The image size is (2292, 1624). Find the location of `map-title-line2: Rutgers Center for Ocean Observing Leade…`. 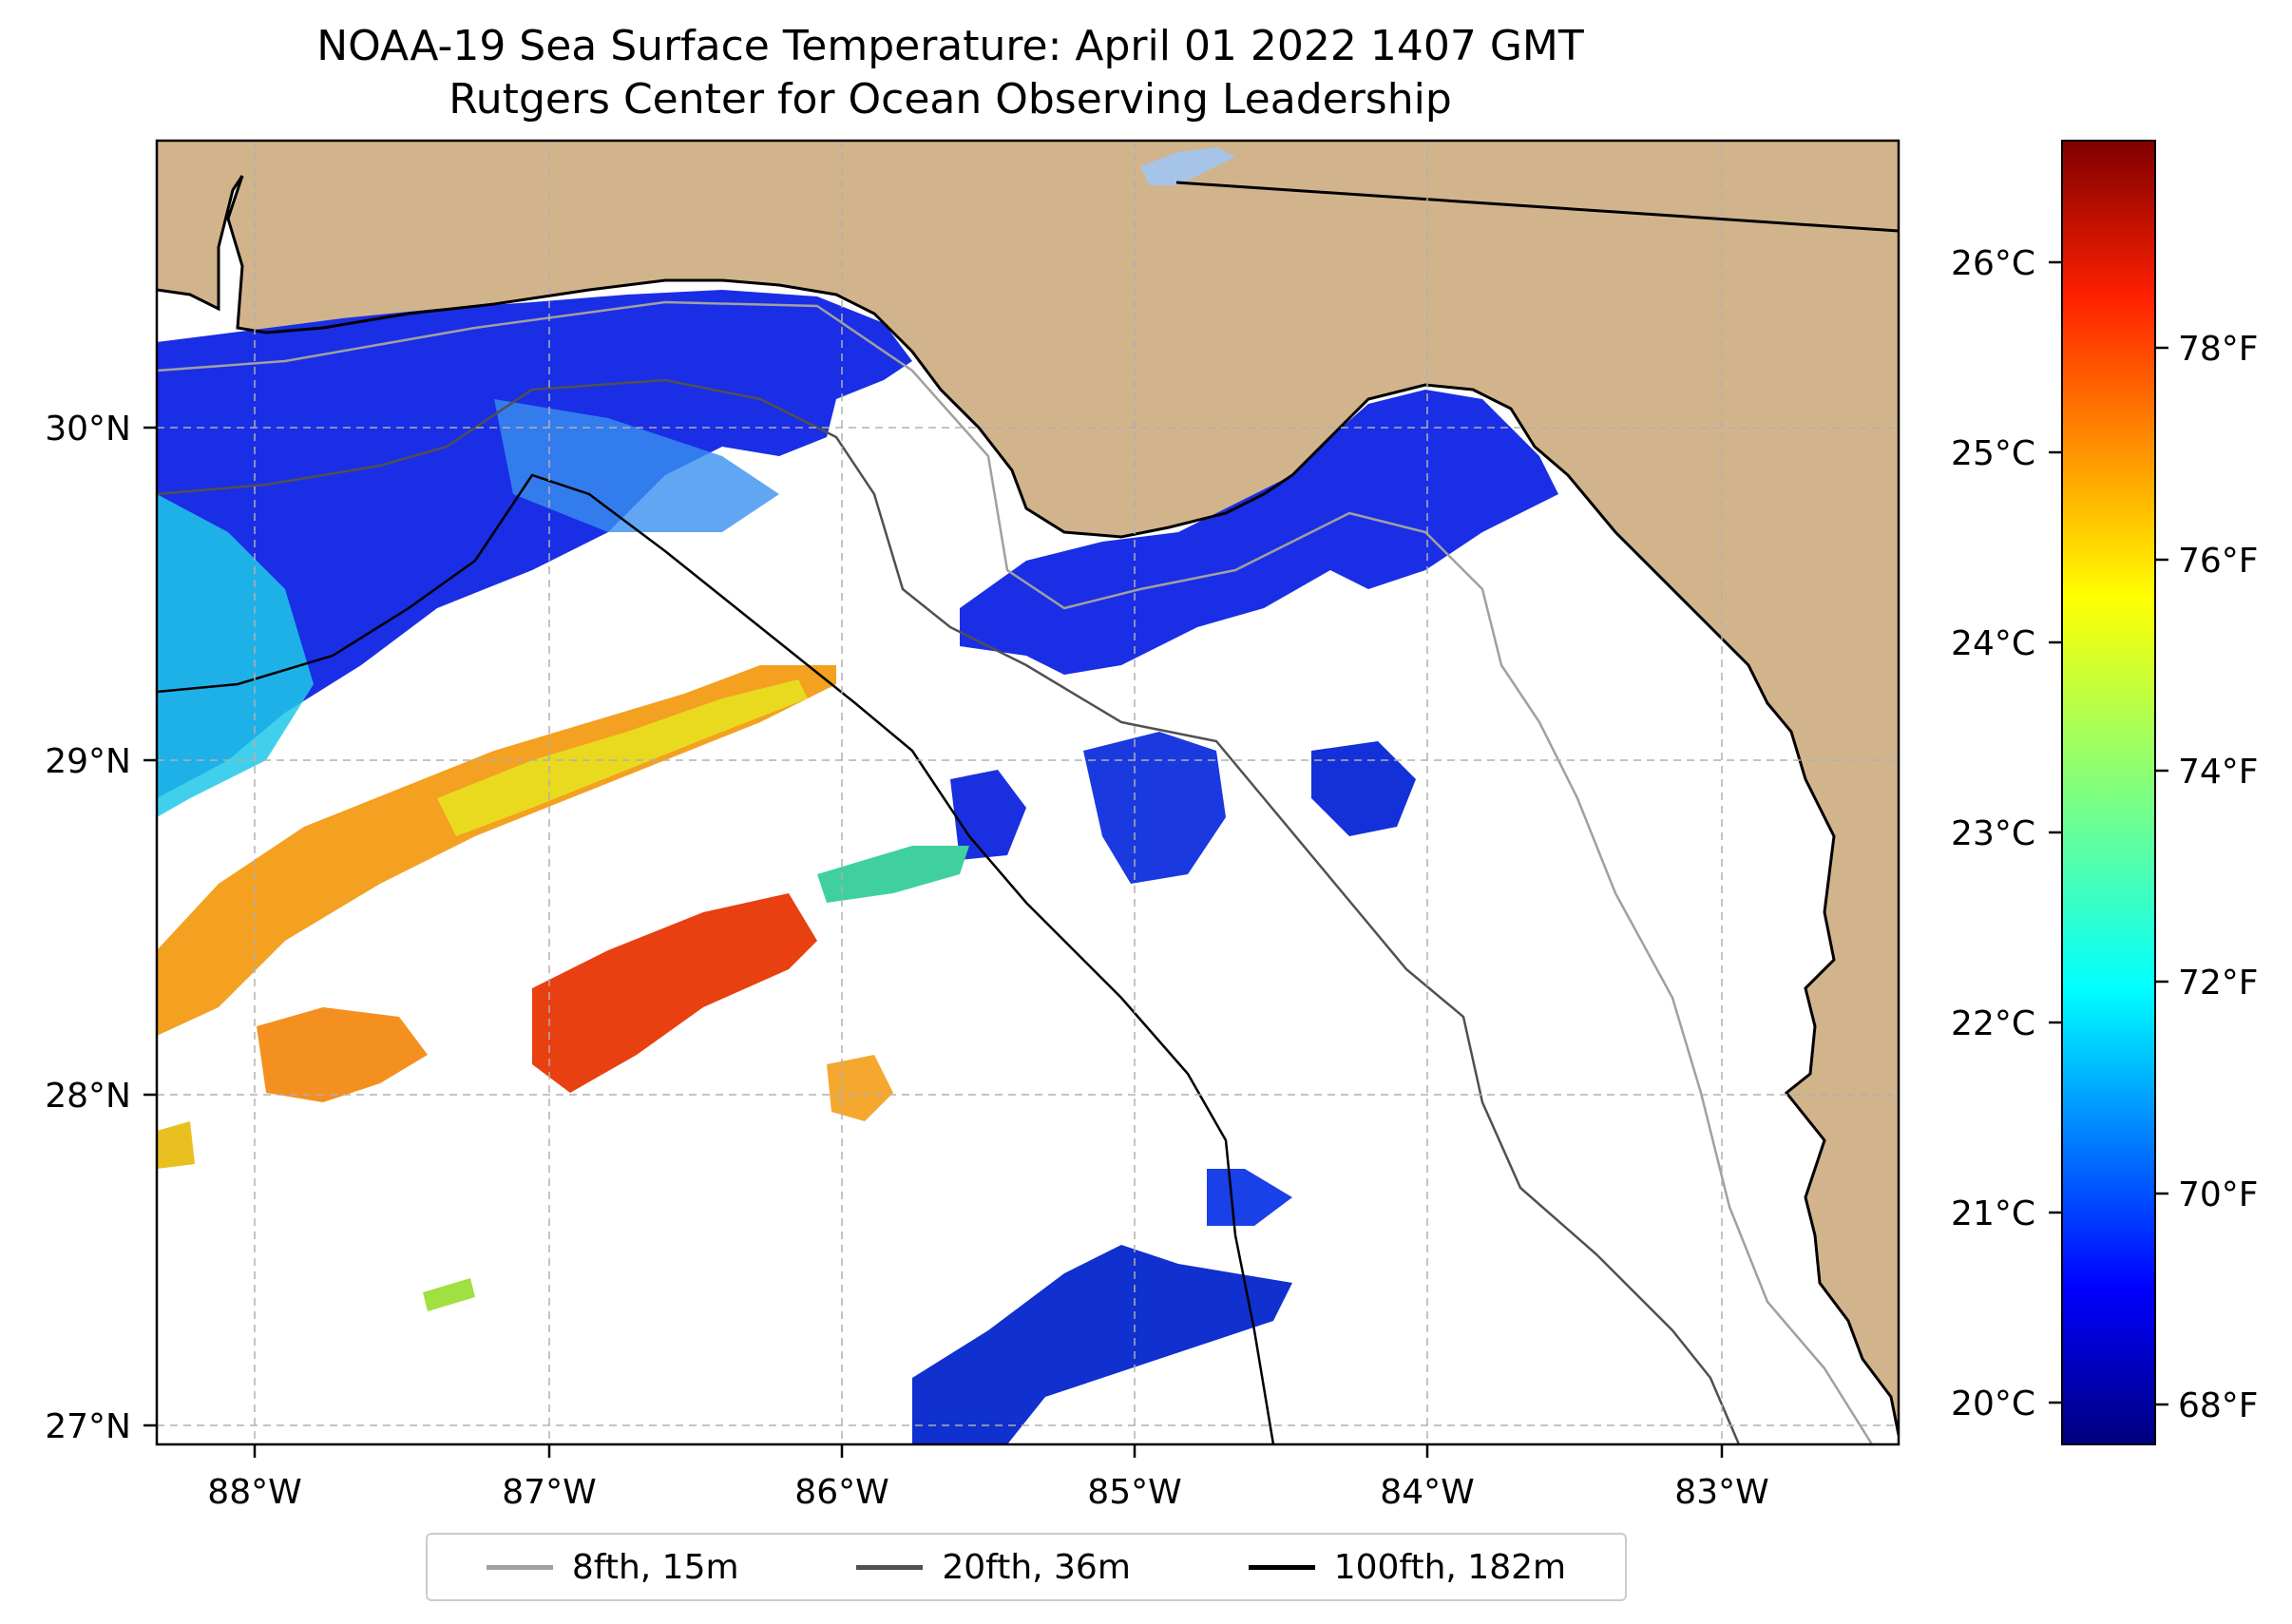

map-title-line2: Rutgers Center for Ocean Observing Leade… is located at coordinates (950, 99).